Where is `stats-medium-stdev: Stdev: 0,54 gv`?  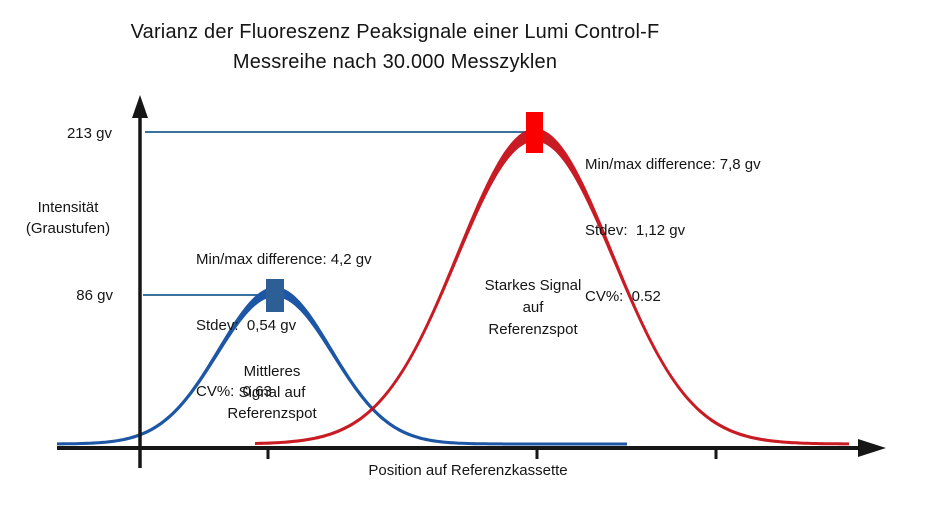 stats-medium-stdev: Stdev: 0,54 gv is located at coordinates (246, 325).